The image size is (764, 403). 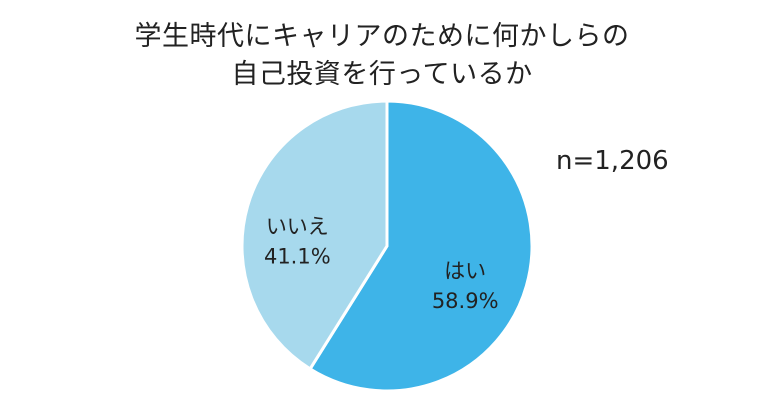 What do you see at coordinates (297, 257) in the screenshot?
I see `slice-percent-no: 41.1%` at bounding box center [297, 257].